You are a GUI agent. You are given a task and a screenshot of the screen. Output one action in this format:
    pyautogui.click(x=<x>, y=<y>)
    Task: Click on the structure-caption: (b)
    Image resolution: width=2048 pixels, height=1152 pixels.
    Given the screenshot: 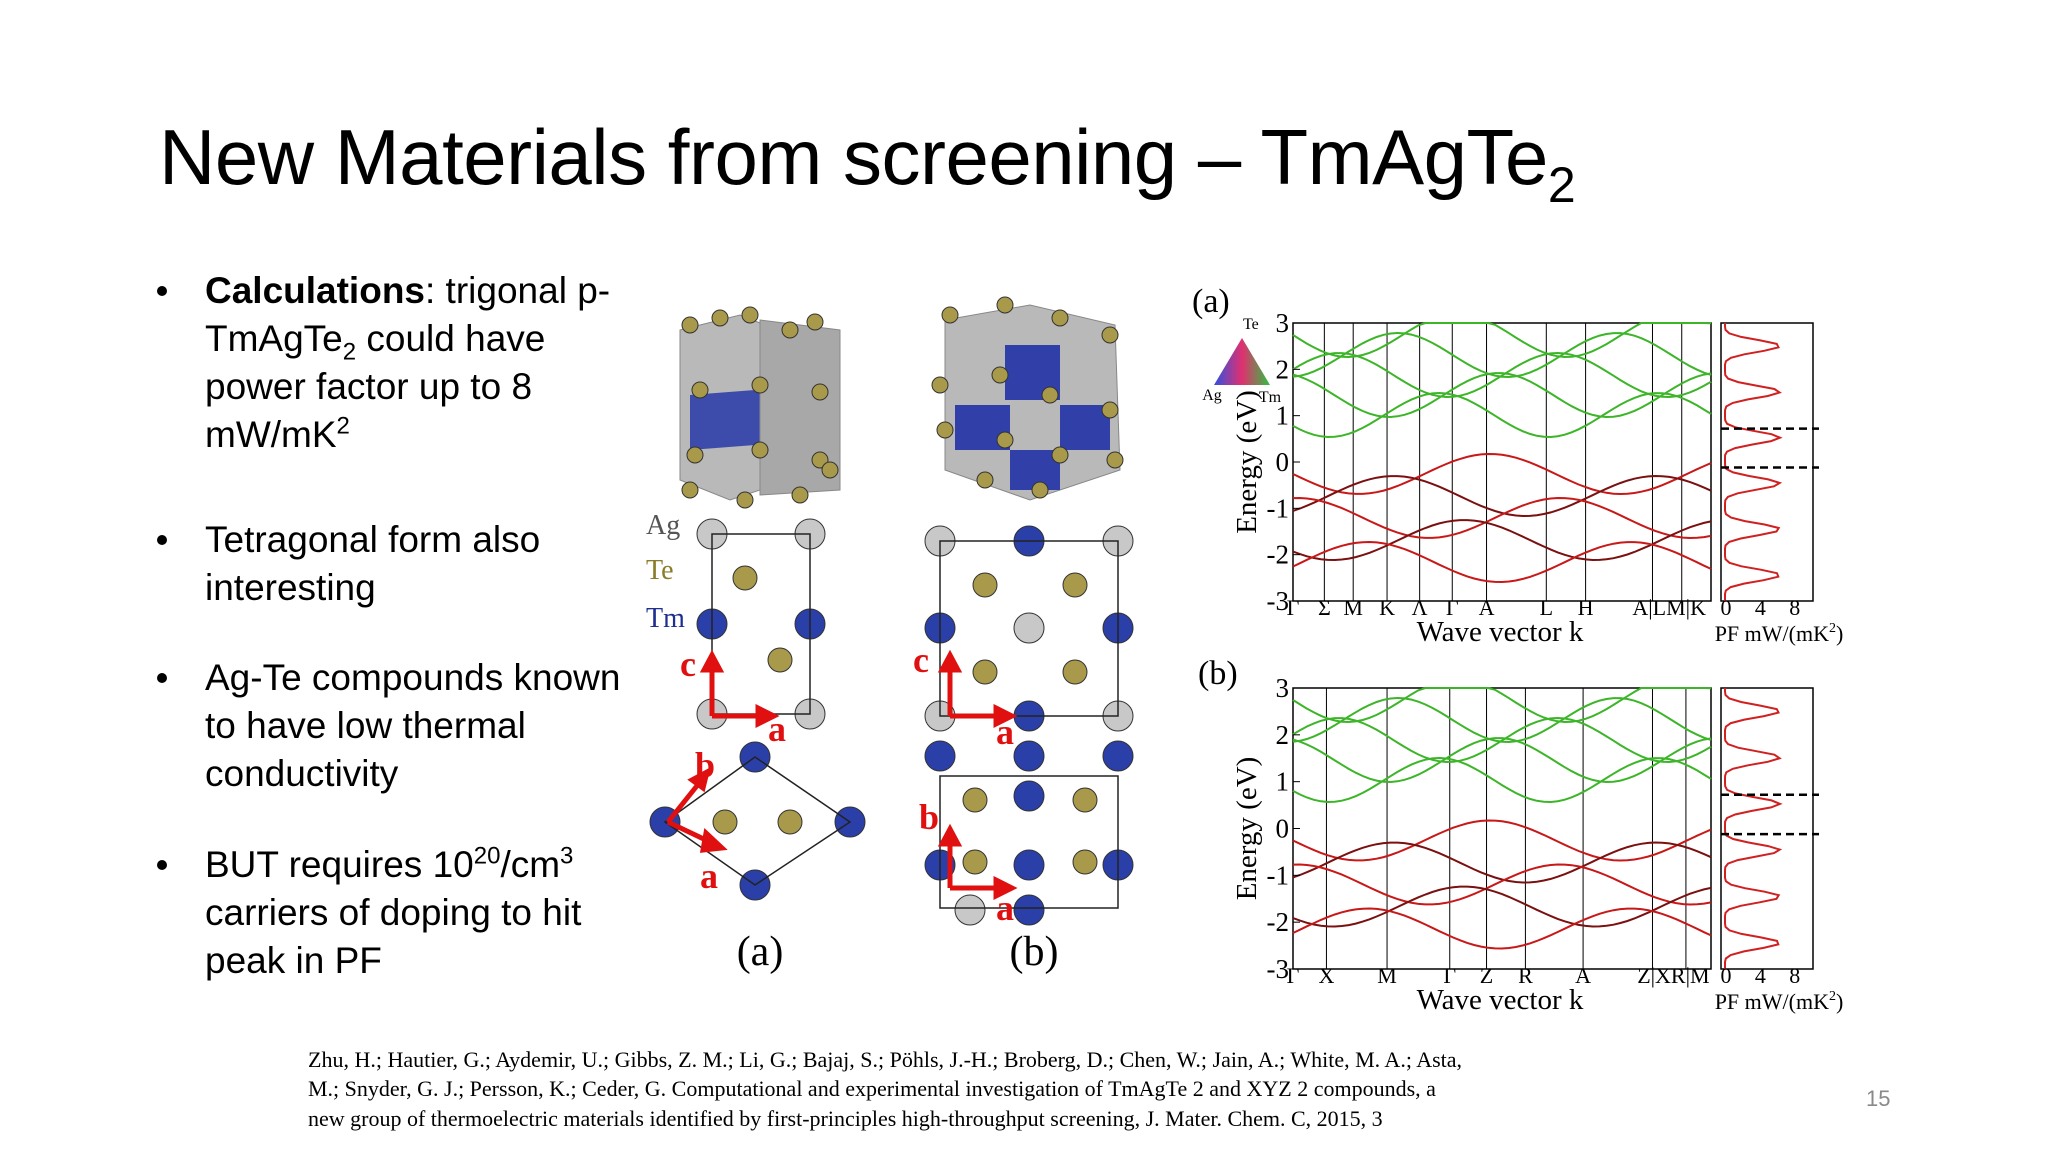 What is the action you would take?
    pyautogui.click(x=1034, y=952)
    